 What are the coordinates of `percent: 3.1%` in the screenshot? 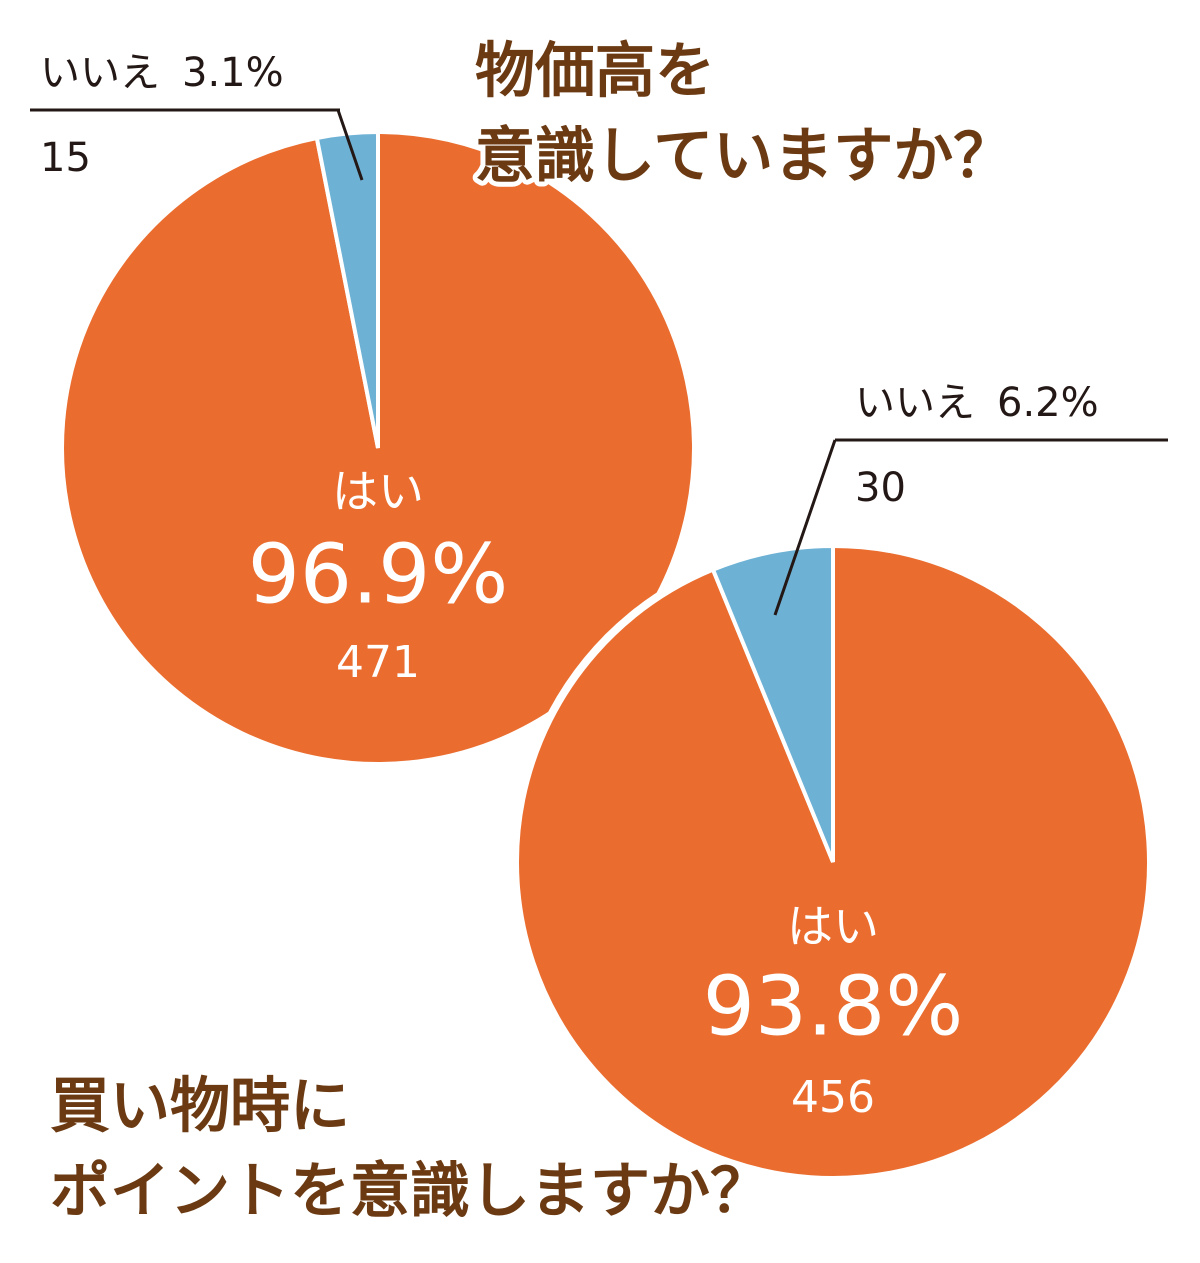 It's located at (233, 73).